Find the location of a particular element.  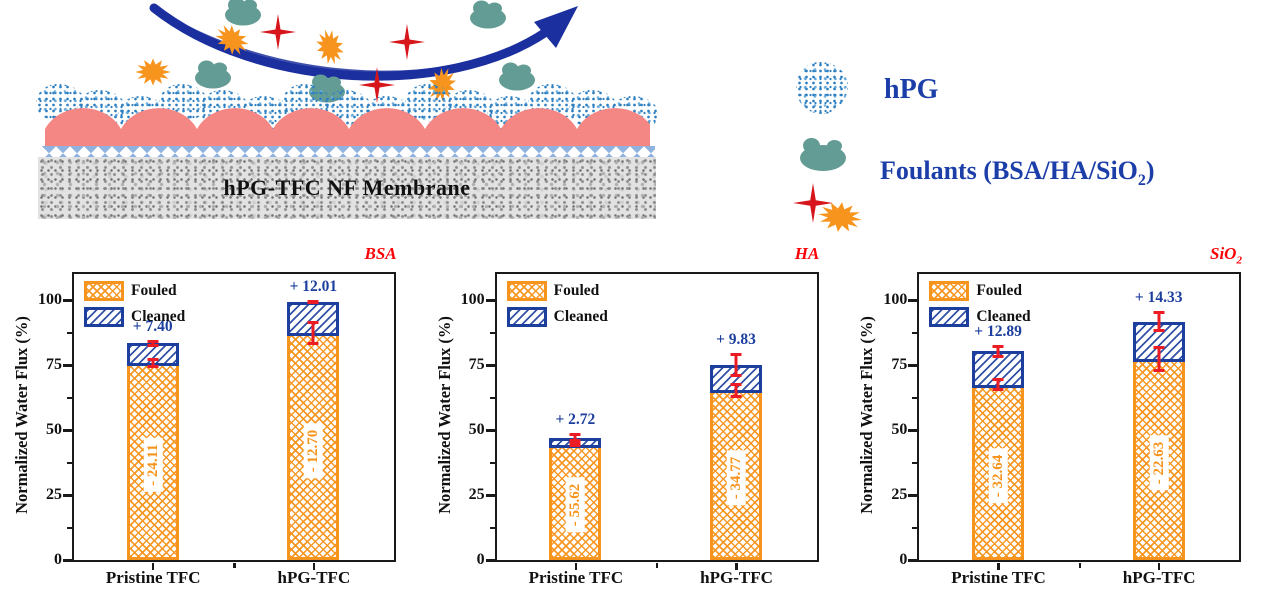

chart-title: SiO2 is located at coordinates (1226, 255).